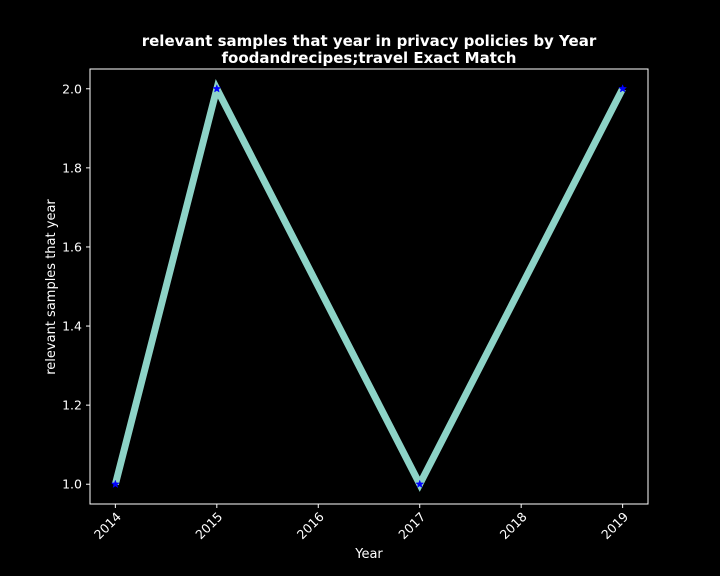  What do you see at coordinates (72, 246) in the screenshot?
I see `y-tick-label: 1.6` at bounding box center [72, 246].